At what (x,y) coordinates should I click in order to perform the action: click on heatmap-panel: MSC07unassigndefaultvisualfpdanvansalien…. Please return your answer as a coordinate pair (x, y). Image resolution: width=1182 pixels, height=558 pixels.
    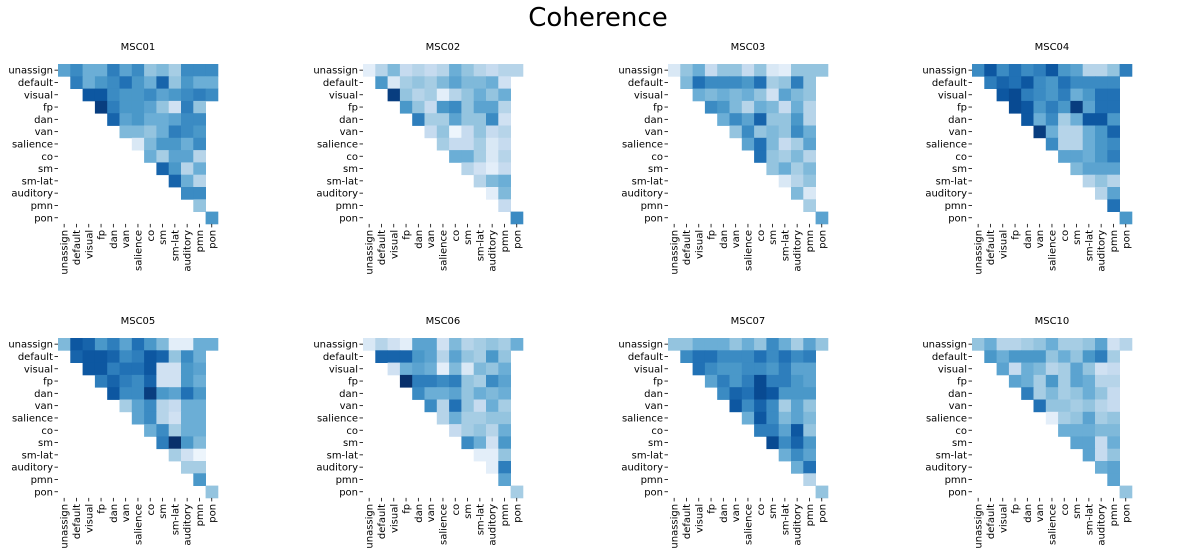
    Looking at the image, I should click on (723, 432).